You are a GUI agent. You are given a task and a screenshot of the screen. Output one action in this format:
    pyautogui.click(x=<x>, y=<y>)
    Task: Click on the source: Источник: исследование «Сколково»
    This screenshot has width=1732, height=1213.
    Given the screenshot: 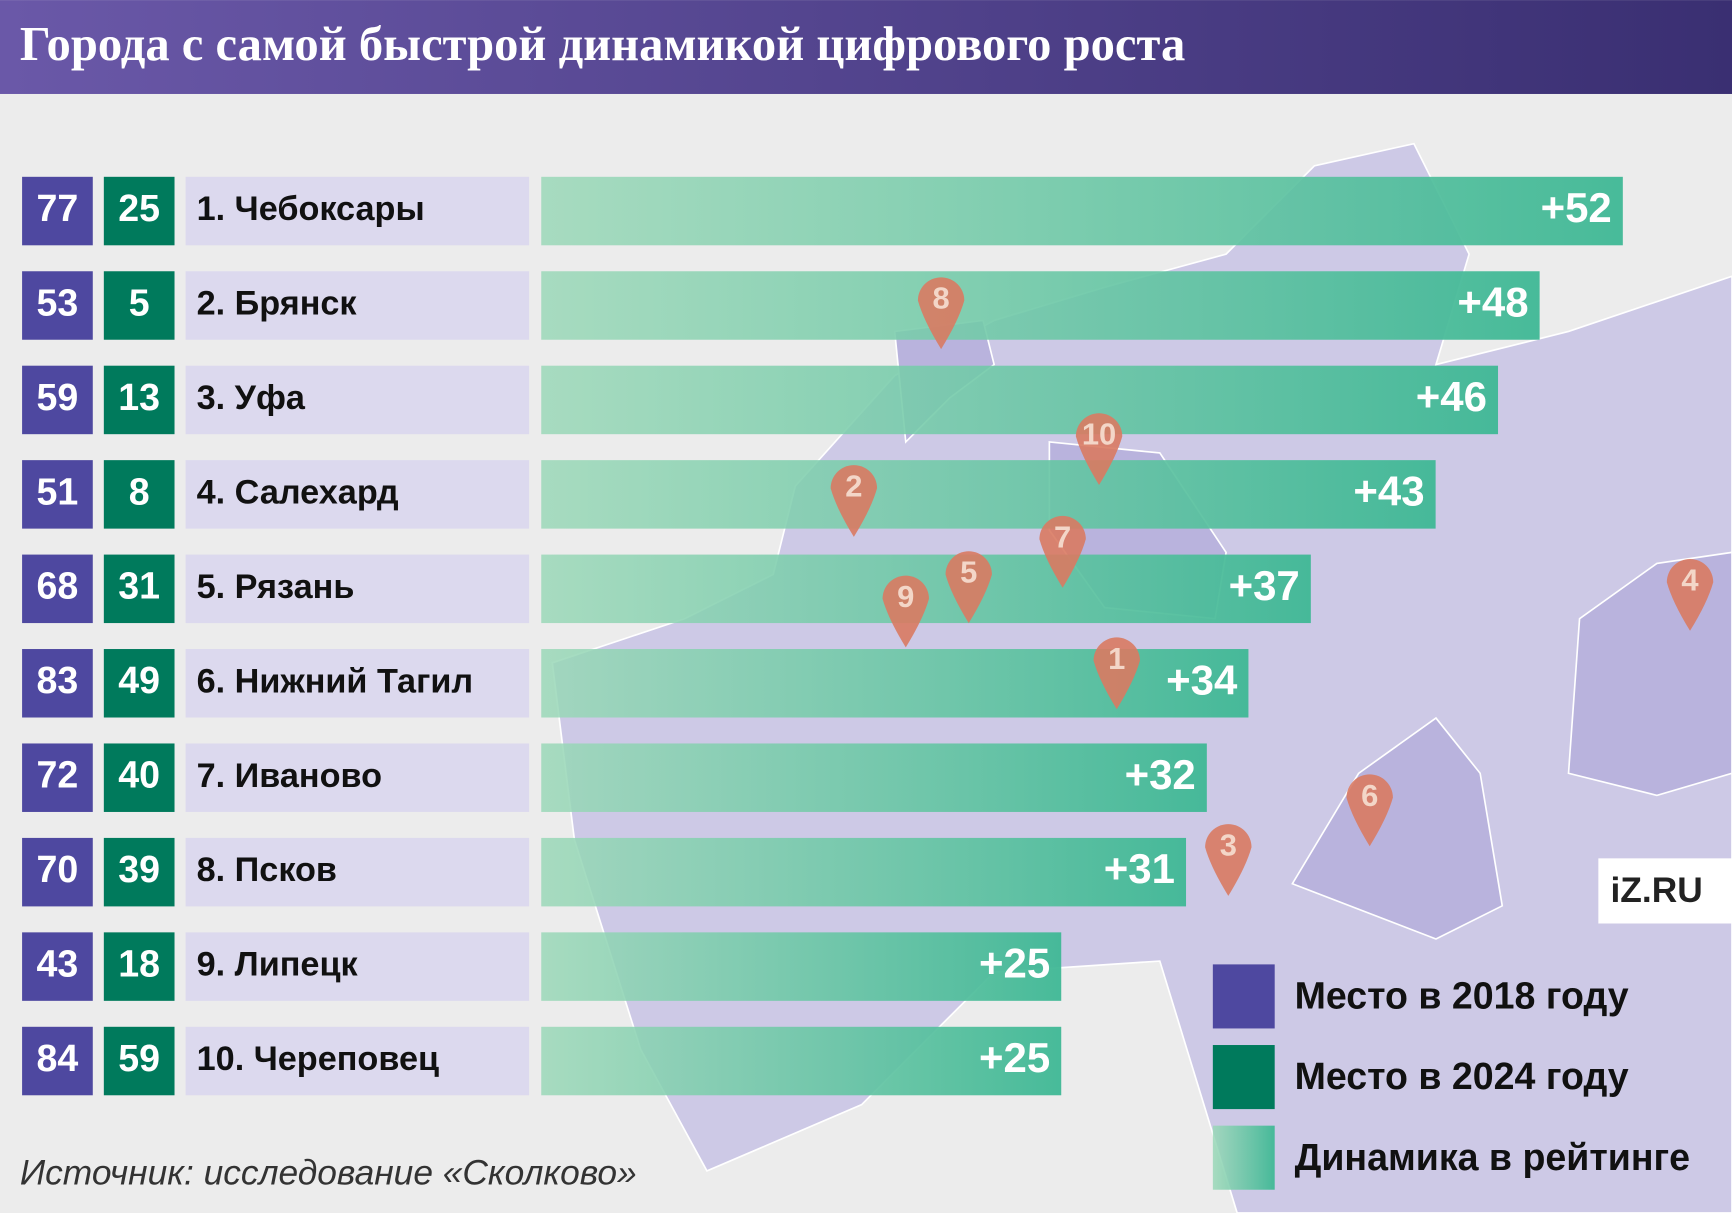 What is the action you would take?
    pyautogui.click(x=328, y=1173)
    